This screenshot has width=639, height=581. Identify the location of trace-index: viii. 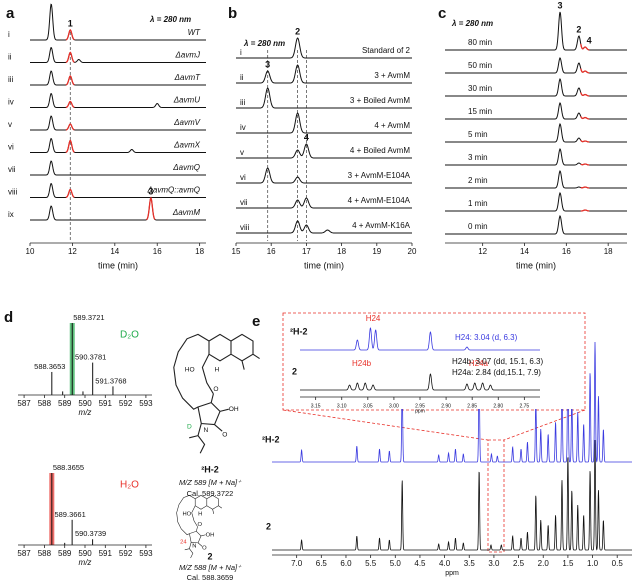
(13, 192).